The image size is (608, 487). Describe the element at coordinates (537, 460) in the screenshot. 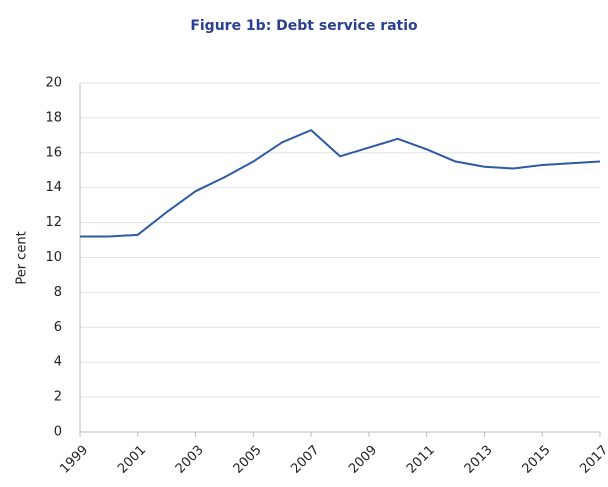

I see `x-tick-label: 2015` at that location.